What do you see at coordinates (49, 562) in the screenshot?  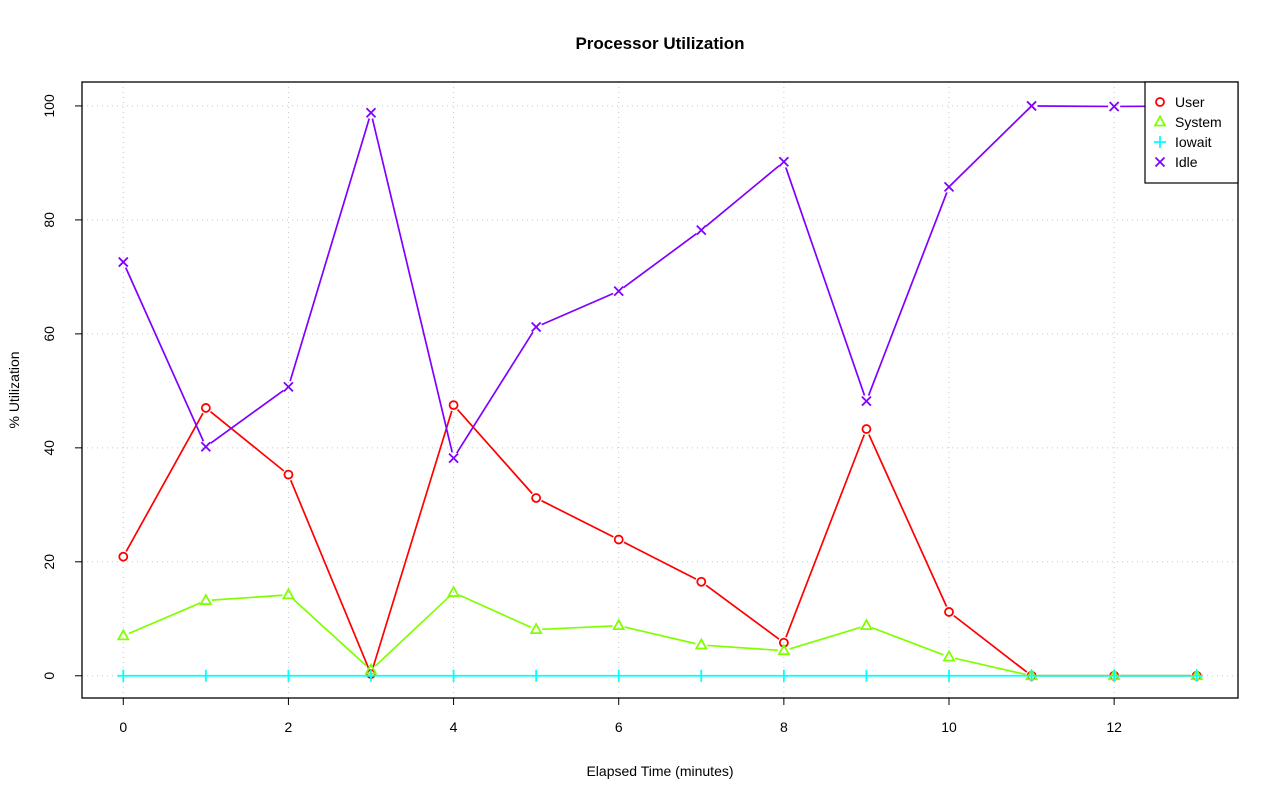 I see `y-tick-label: 20` at bounding box center [49, 562].